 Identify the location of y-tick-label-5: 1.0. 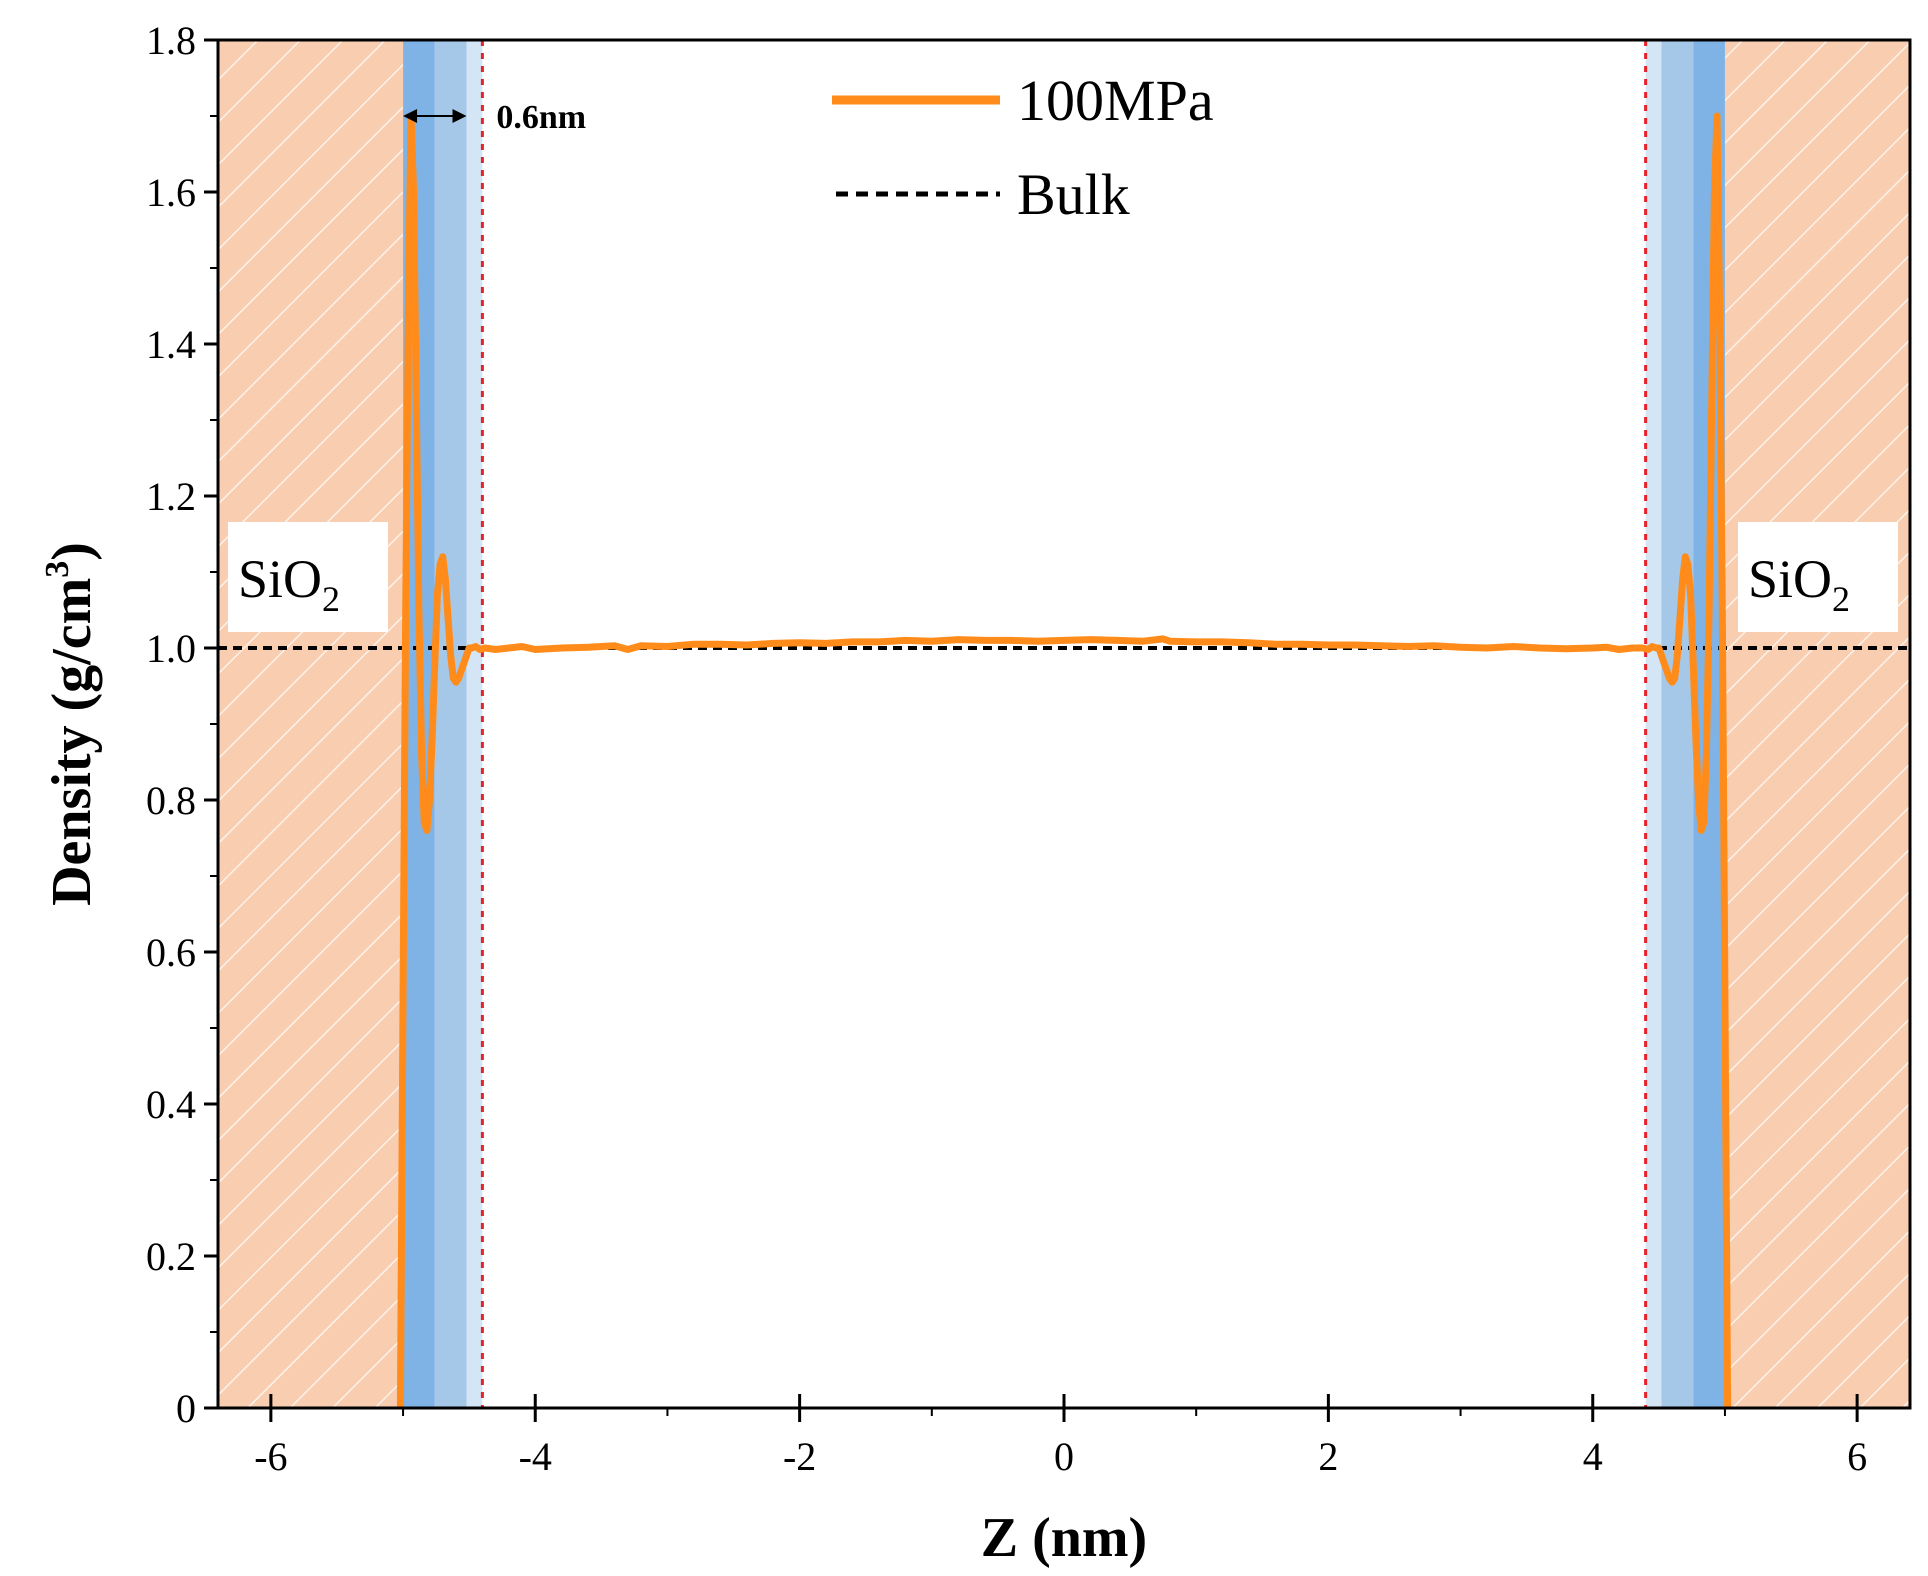
(171, 648).